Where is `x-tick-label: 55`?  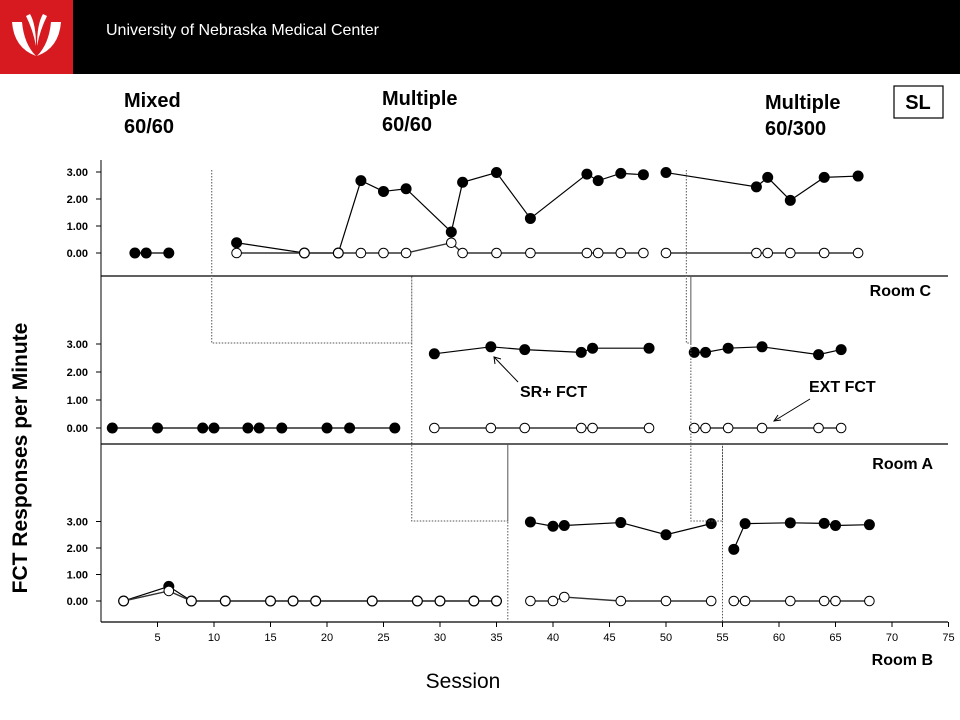
x-tick-label: 55 is located at coordinates (722, 638).